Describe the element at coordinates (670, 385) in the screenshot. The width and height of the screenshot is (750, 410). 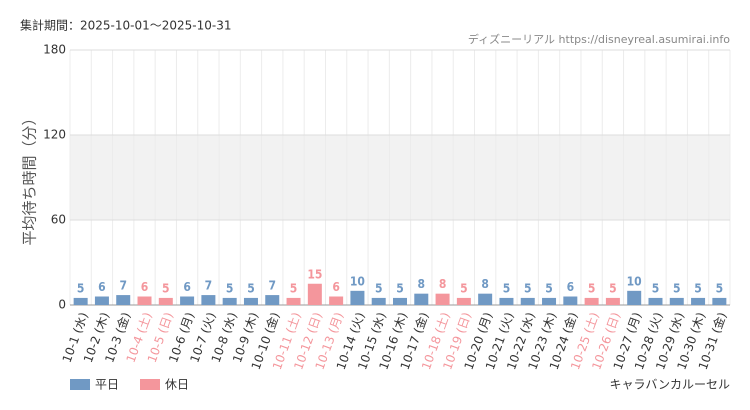
I see `attraction-name: キャラバンカルーセル` at that location.